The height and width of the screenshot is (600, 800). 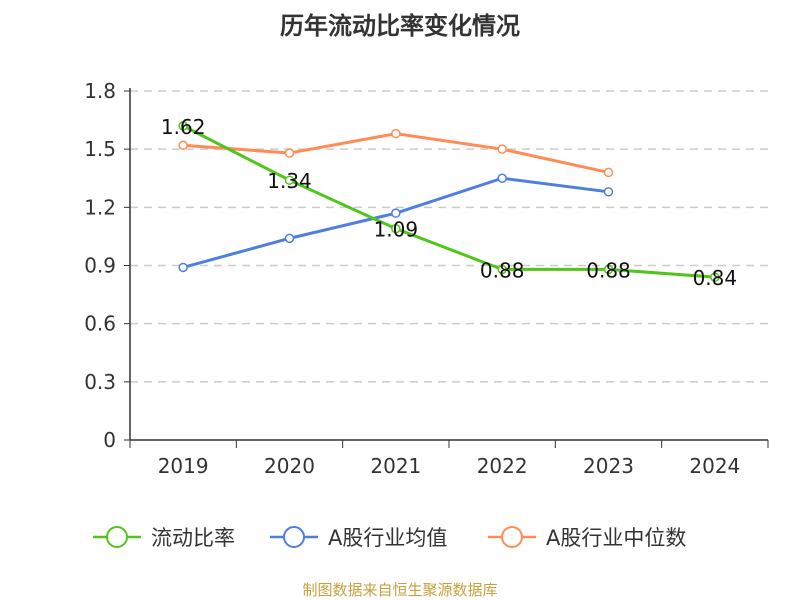 What do you see at coordinates (100, 149) in the screenshot?
I see `y-tick-label: 1.5` at bounding box center [100, 149].